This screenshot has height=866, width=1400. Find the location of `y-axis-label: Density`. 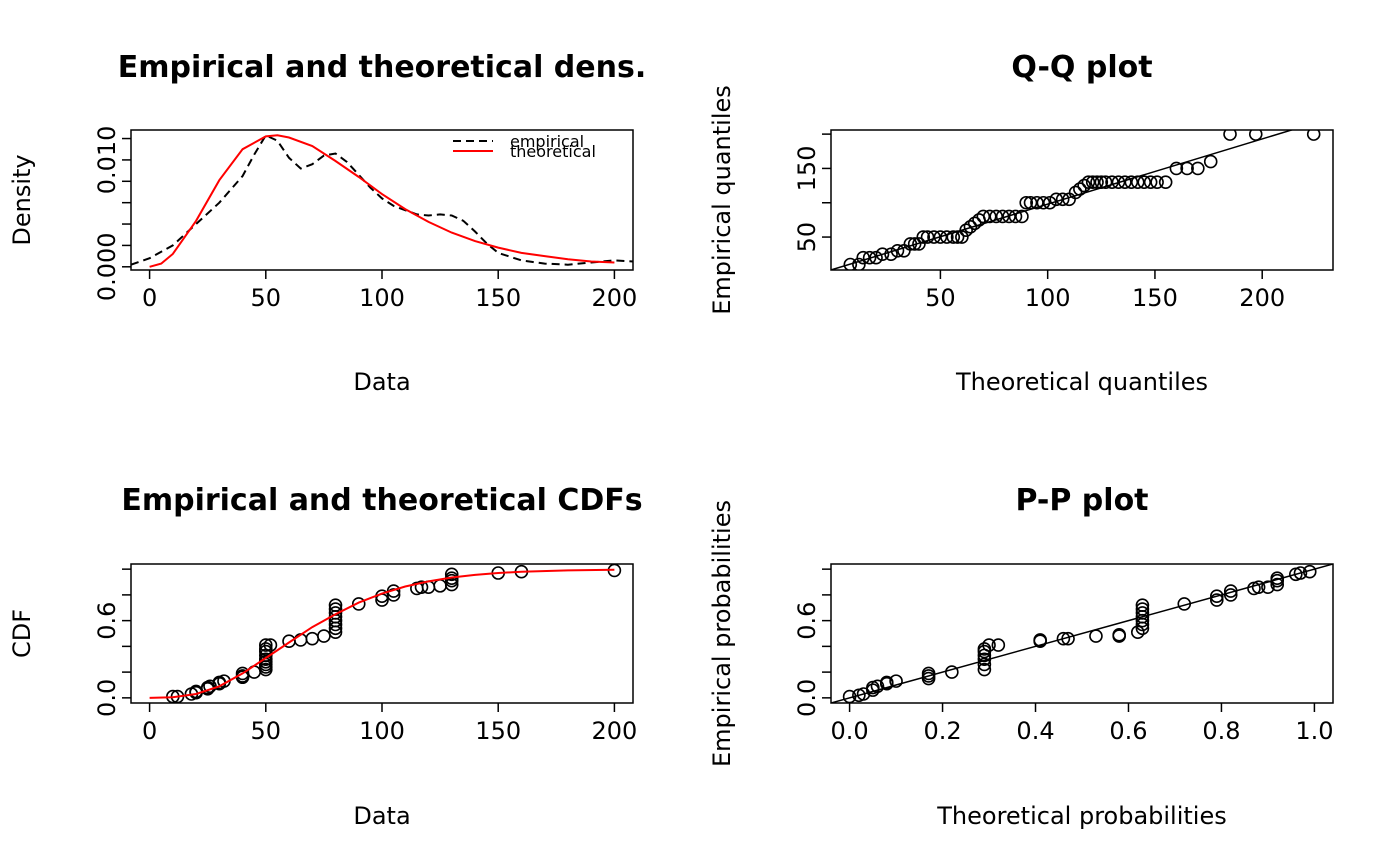

y-axis-label: Density is located at coordinates (22, 199).